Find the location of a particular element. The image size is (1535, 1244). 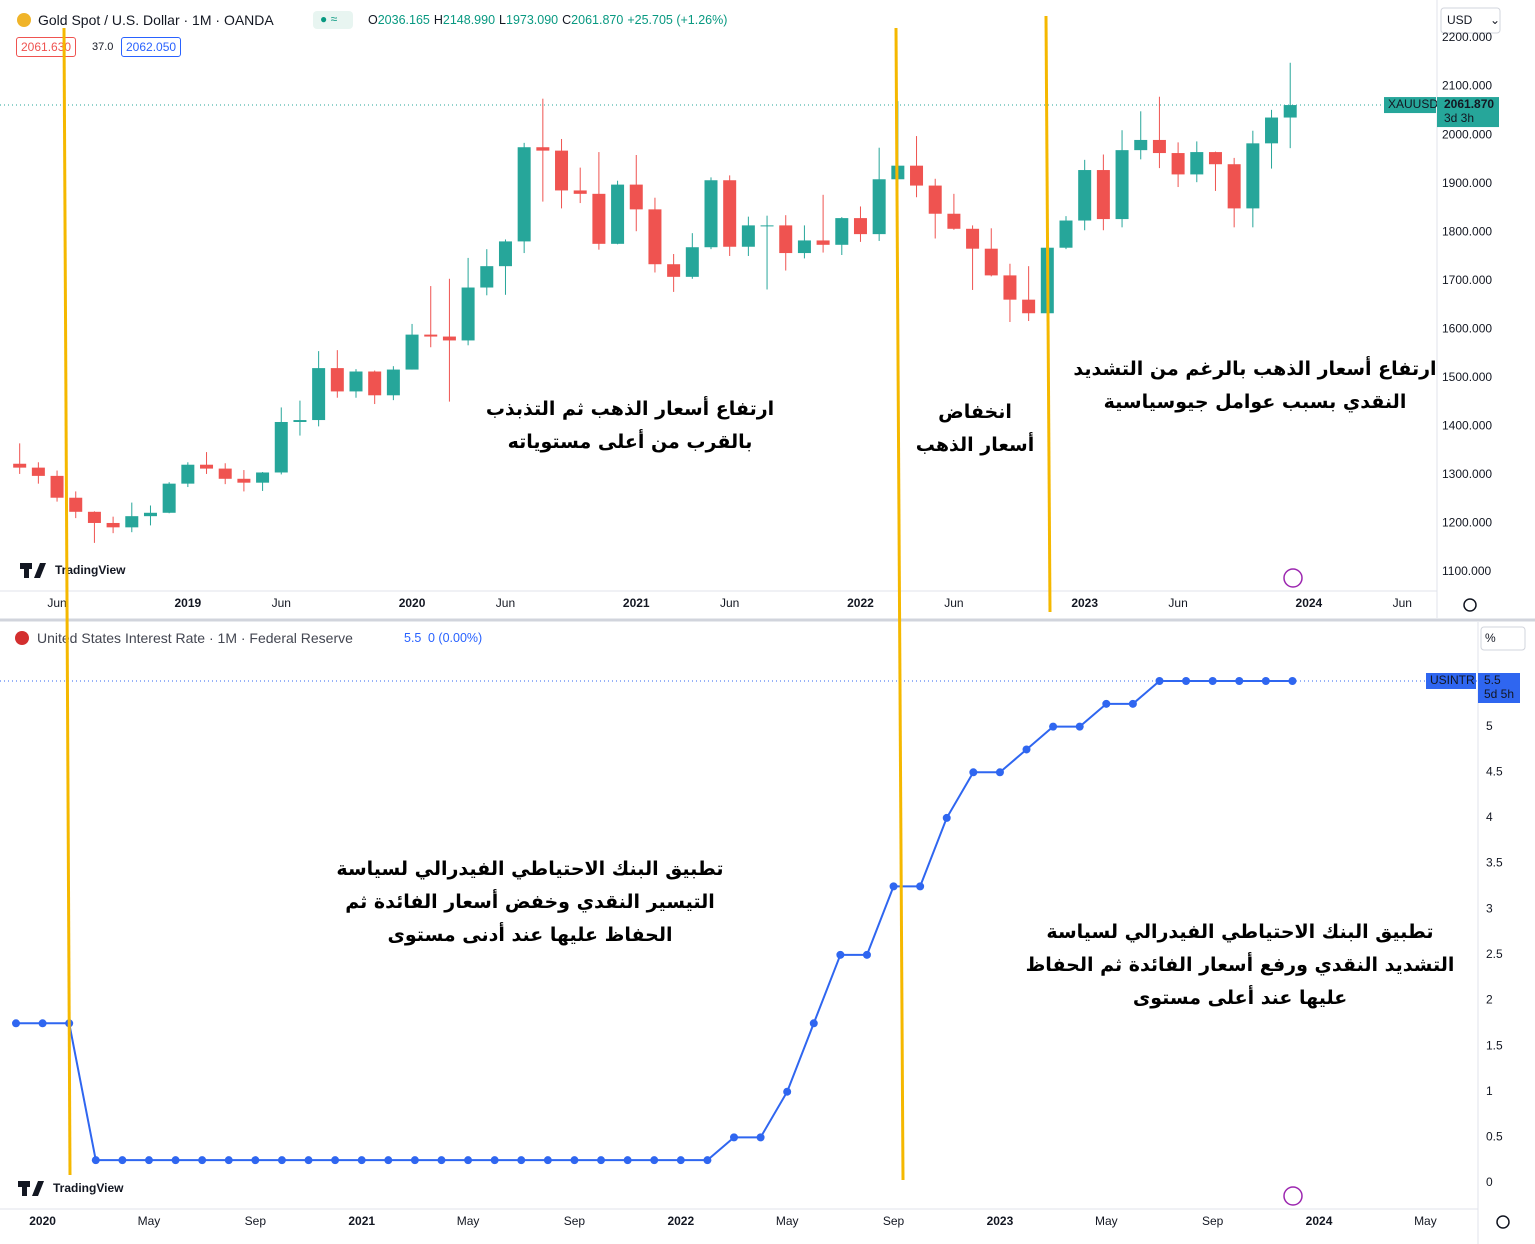

x-tick-label: 2024 is located at coordinates (1319, 1221).